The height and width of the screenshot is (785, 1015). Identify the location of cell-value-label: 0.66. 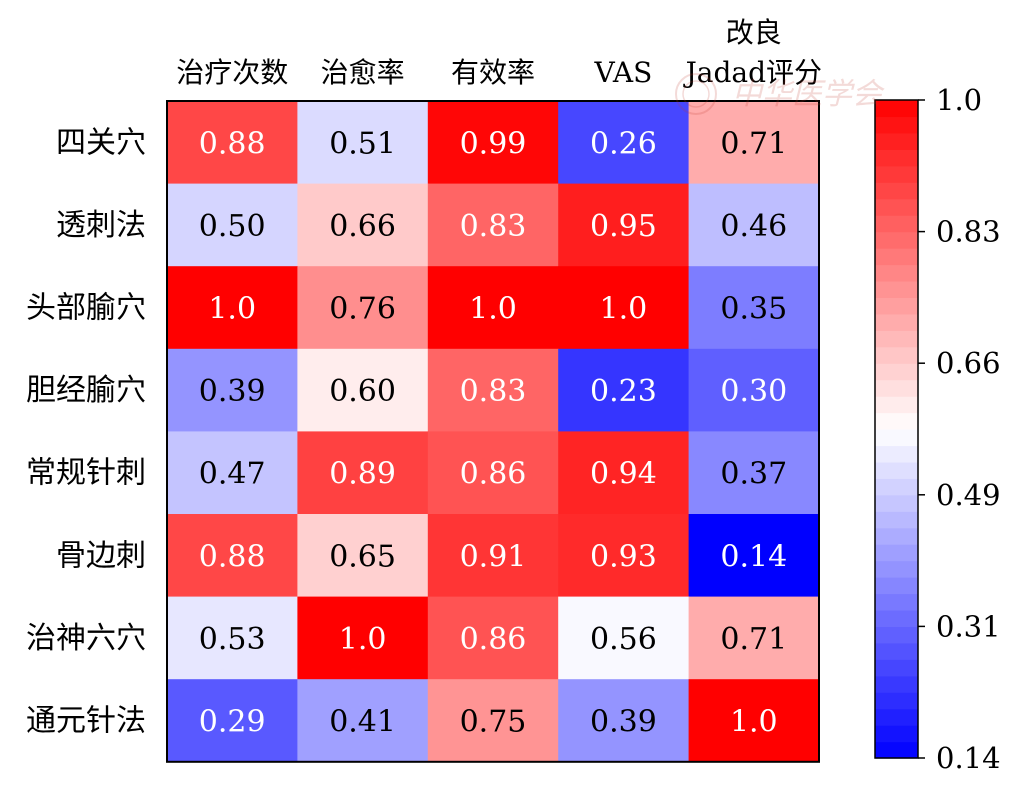
(362, 226).